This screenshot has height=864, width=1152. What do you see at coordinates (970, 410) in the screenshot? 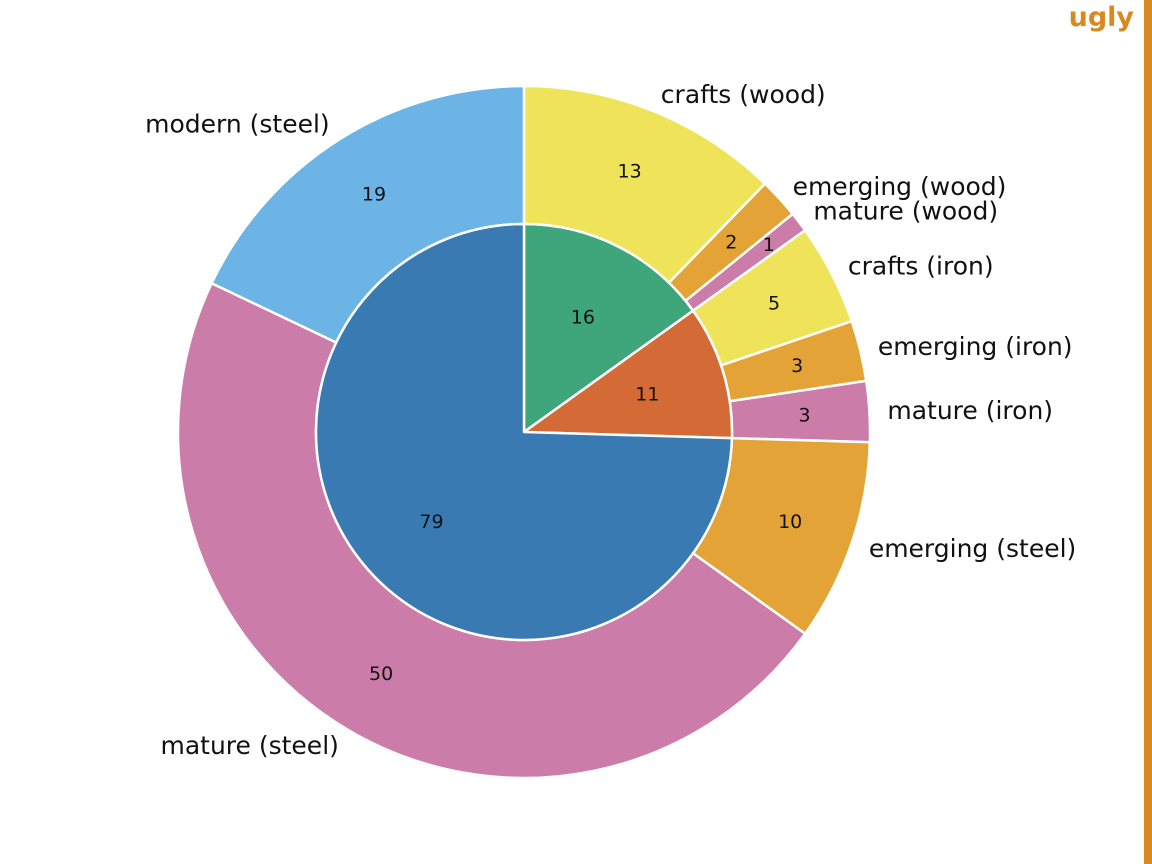
I see `category-label-mature-iron: mature (iron)` at bounding box center [970, 410].